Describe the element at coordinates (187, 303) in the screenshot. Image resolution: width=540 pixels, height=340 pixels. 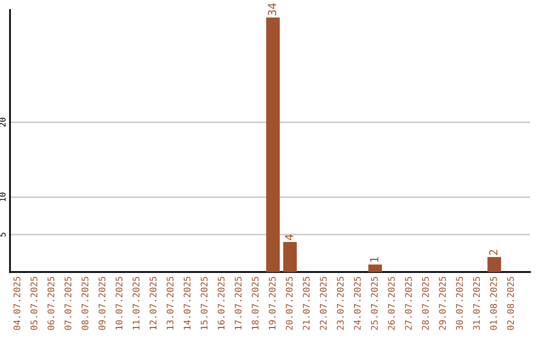
I see `x-tick-label: 14.07.2025` at that location.